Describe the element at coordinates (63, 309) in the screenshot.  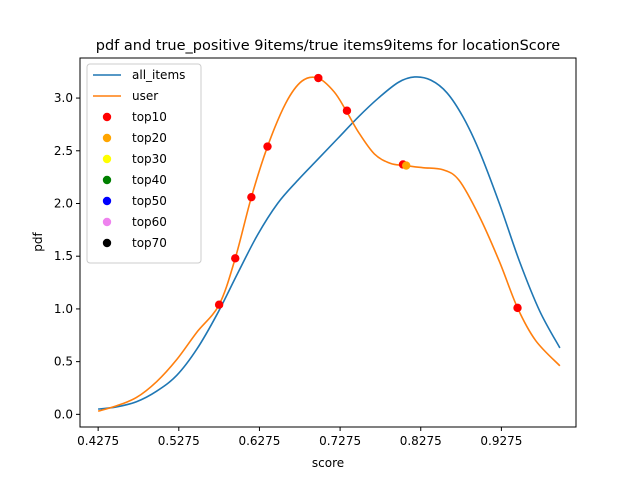
I see `y-tick-label: 1.0` at that location.